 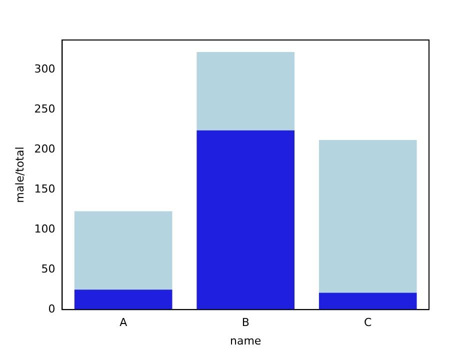 I want to click on x-axis-title: name, so click(x=246, y=341).